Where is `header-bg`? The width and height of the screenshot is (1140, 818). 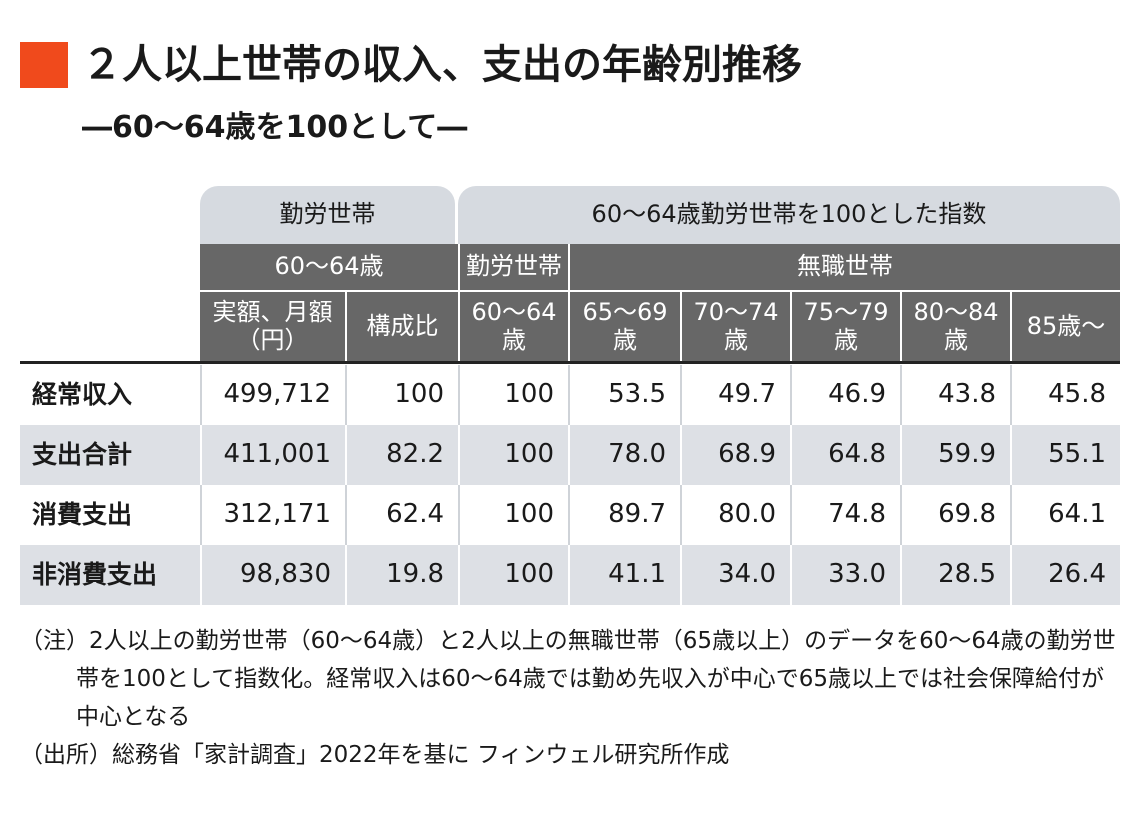
header-bg is located at coordinates (660, 302).